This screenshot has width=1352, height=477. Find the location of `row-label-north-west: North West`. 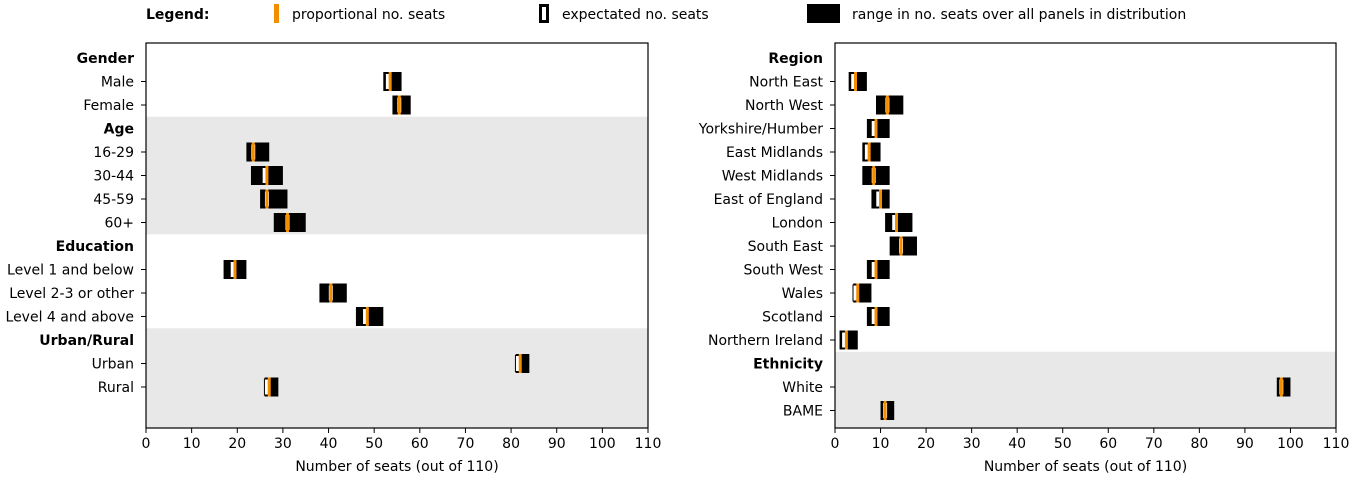

row-label-north-west: North West is located at coordinates (784, 106).